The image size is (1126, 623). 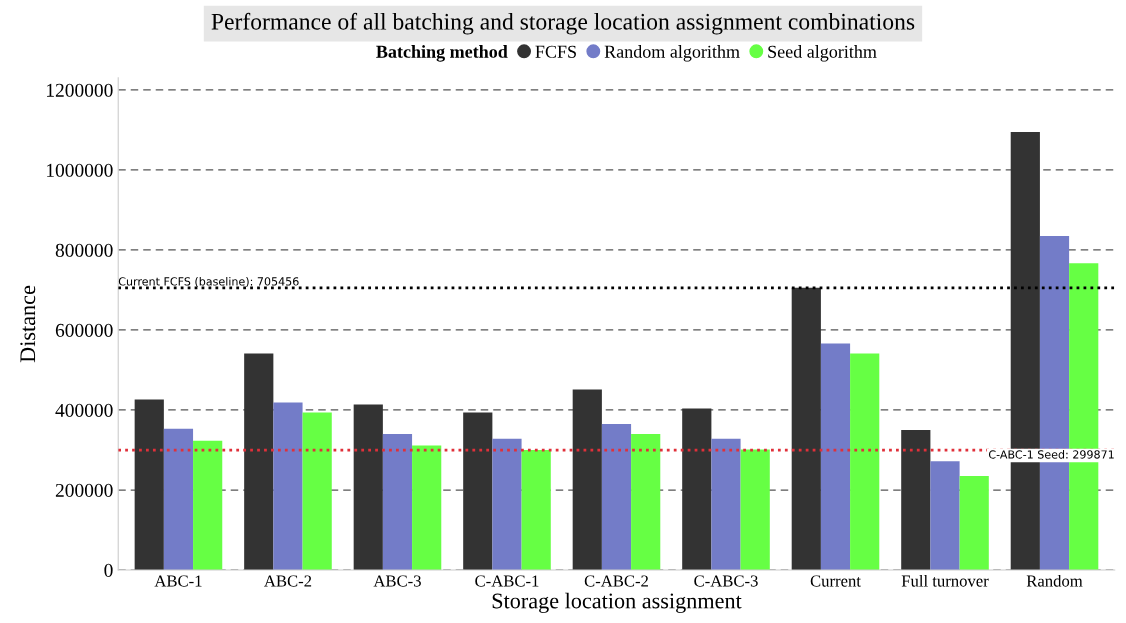 I want to click on legend-label: Seed algorithm, so click(x=822, y=53).